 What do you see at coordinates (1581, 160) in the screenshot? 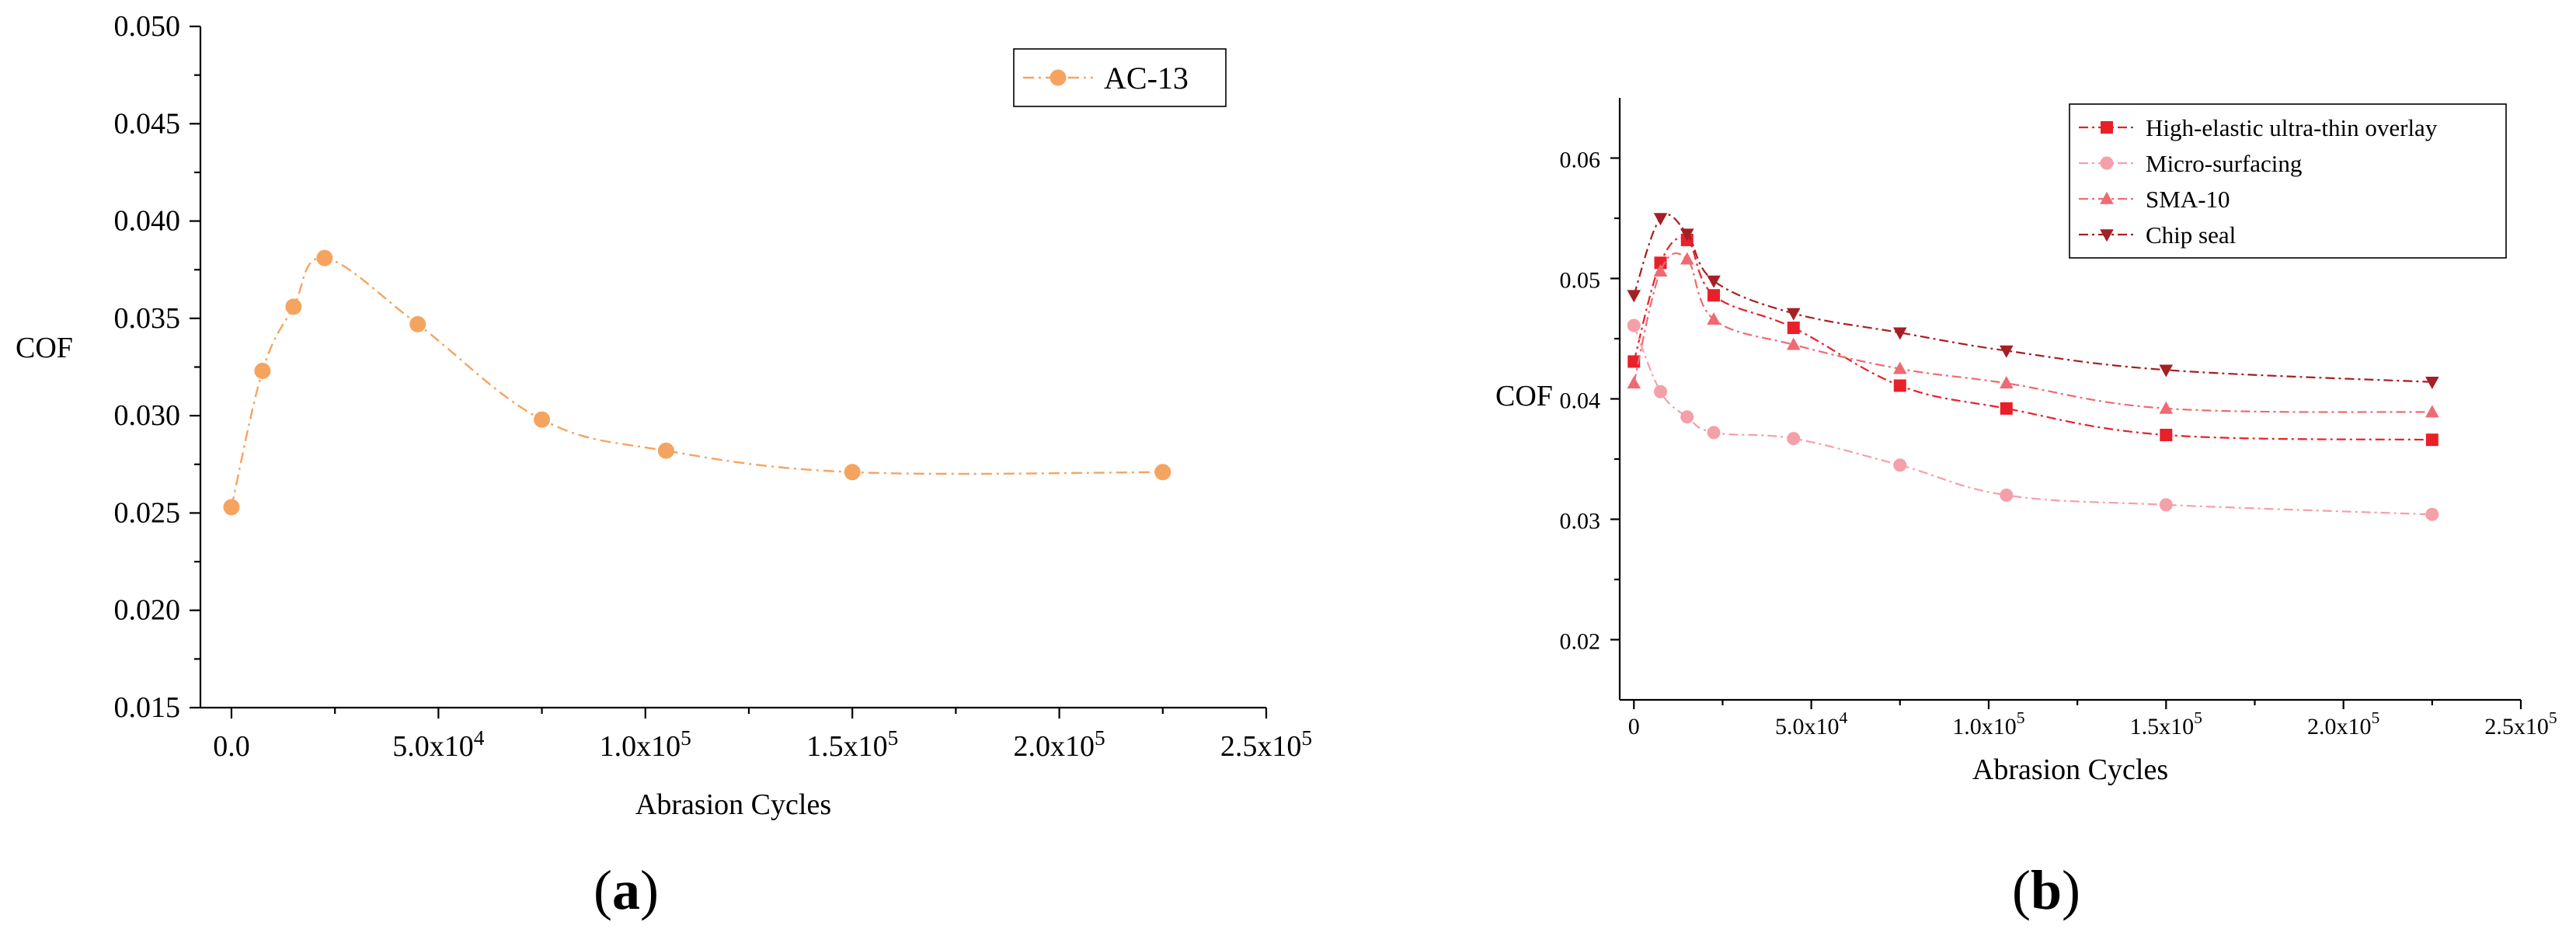
I see `y-tick-label: 0.06` at bounding box center [1581, 160].